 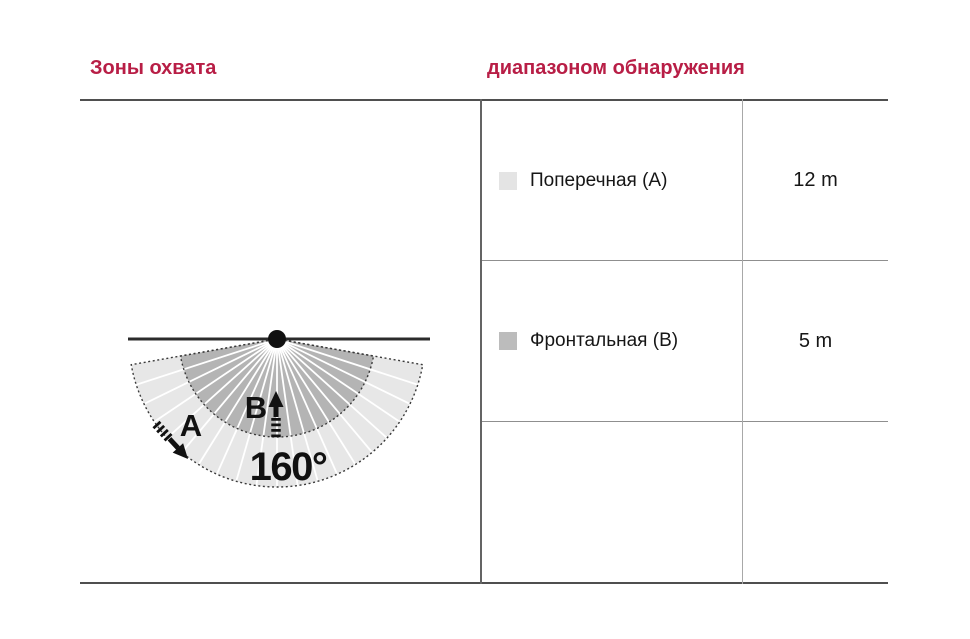 What do you see at coordinates (481, 341) in the screenshot?
I see `table-left-border` at bounding box center [481, 341].